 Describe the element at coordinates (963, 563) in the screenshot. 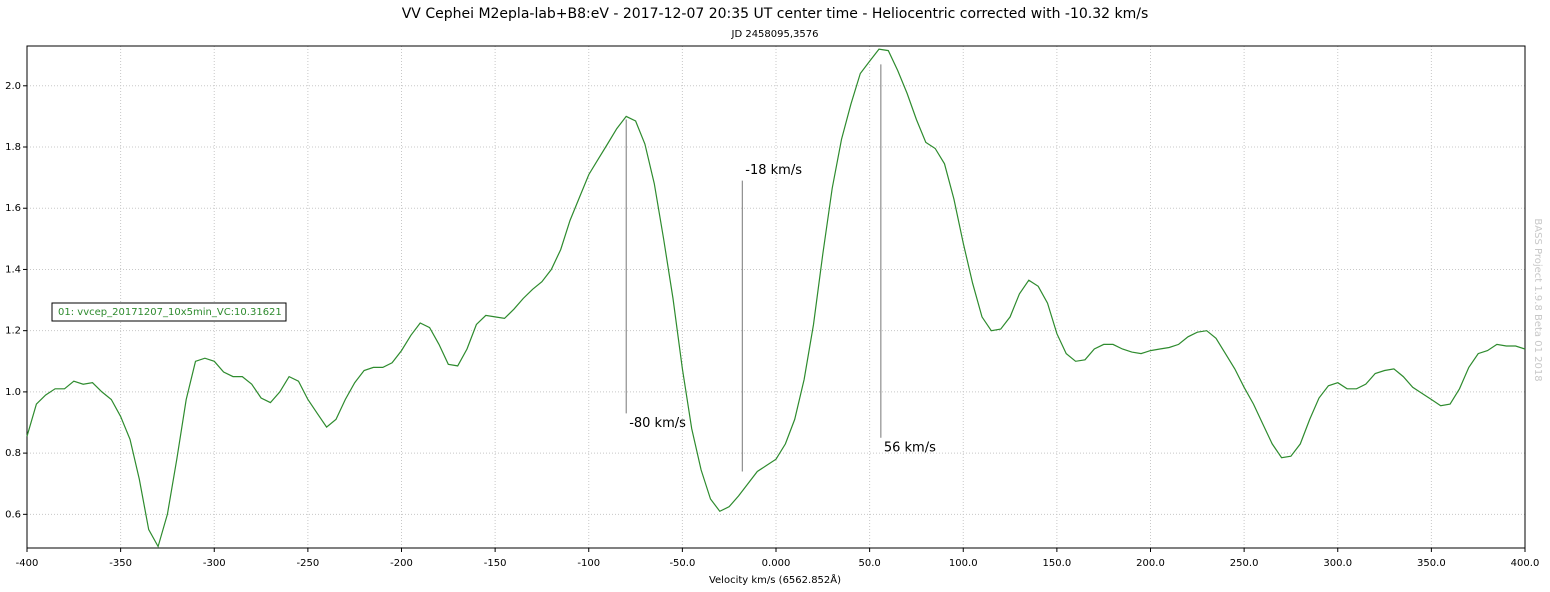

I see `x-tick-label: 100.0` at that location.